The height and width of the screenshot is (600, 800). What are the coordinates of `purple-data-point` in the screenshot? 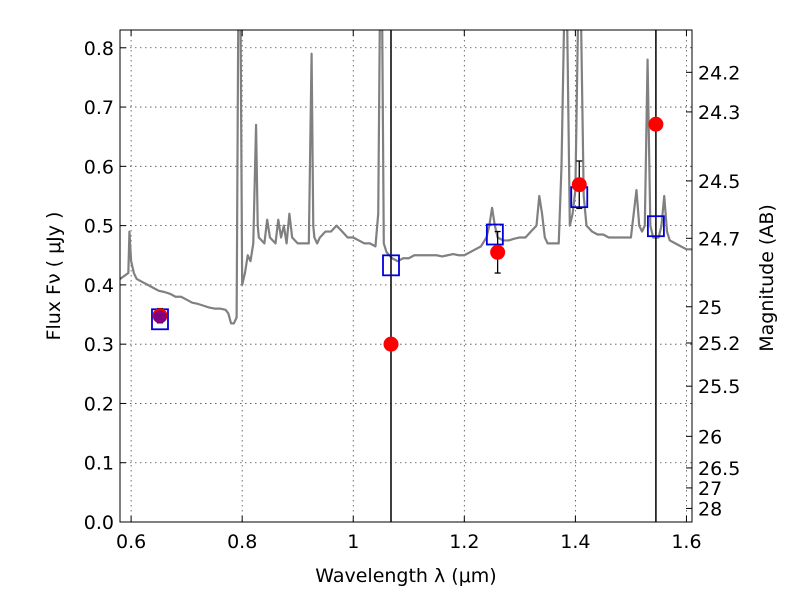 It's located at (160, 317).